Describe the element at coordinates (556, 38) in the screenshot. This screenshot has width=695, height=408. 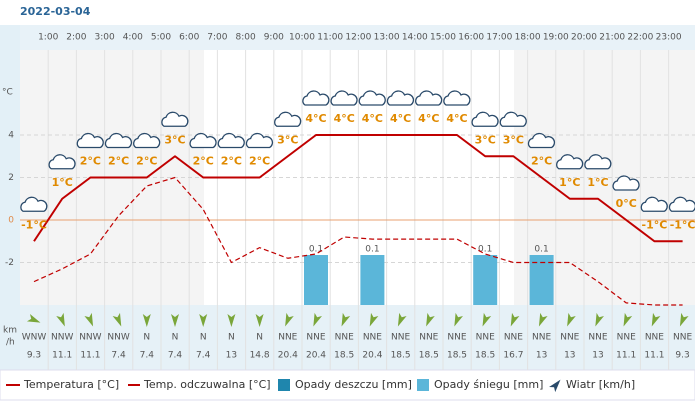
I see `hour-label: 19:00` at that location.